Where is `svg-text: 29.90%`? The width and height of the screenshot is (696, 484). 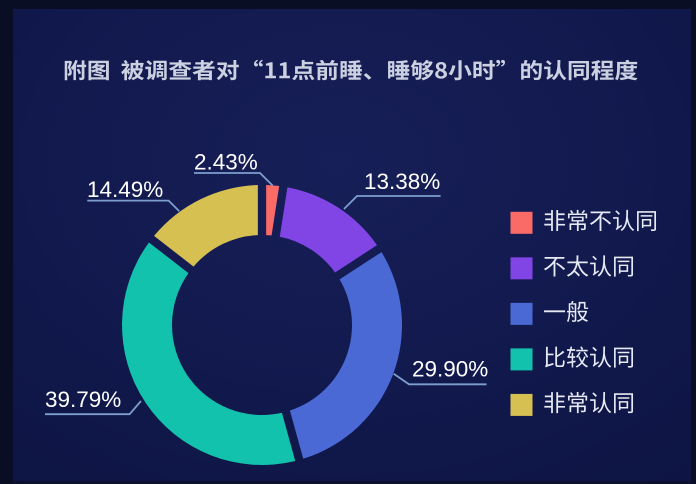
svg-text: 29.90% is located at coordinates (450, 368).